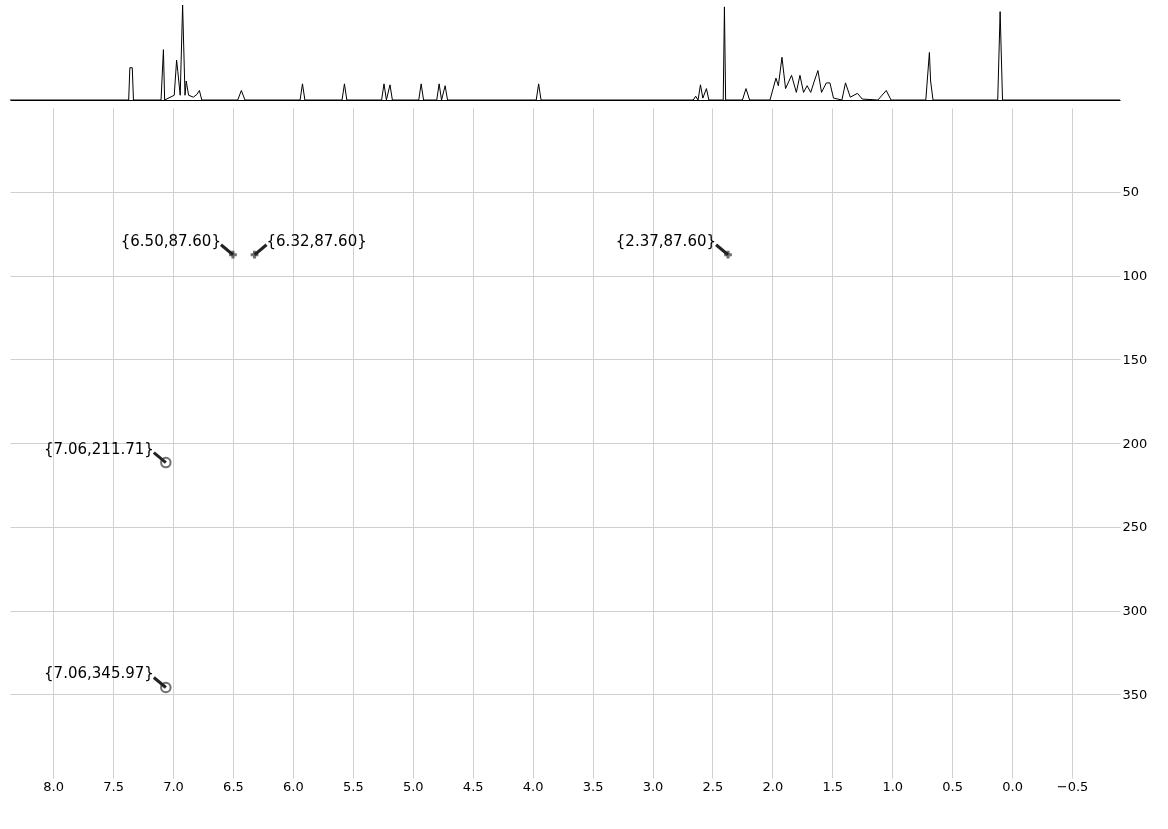 This screenshot has width=1168, height=829. Describe the element at coordinates (1135, 359) in the screenshot. I see `y-tick-label: 150` at that location.